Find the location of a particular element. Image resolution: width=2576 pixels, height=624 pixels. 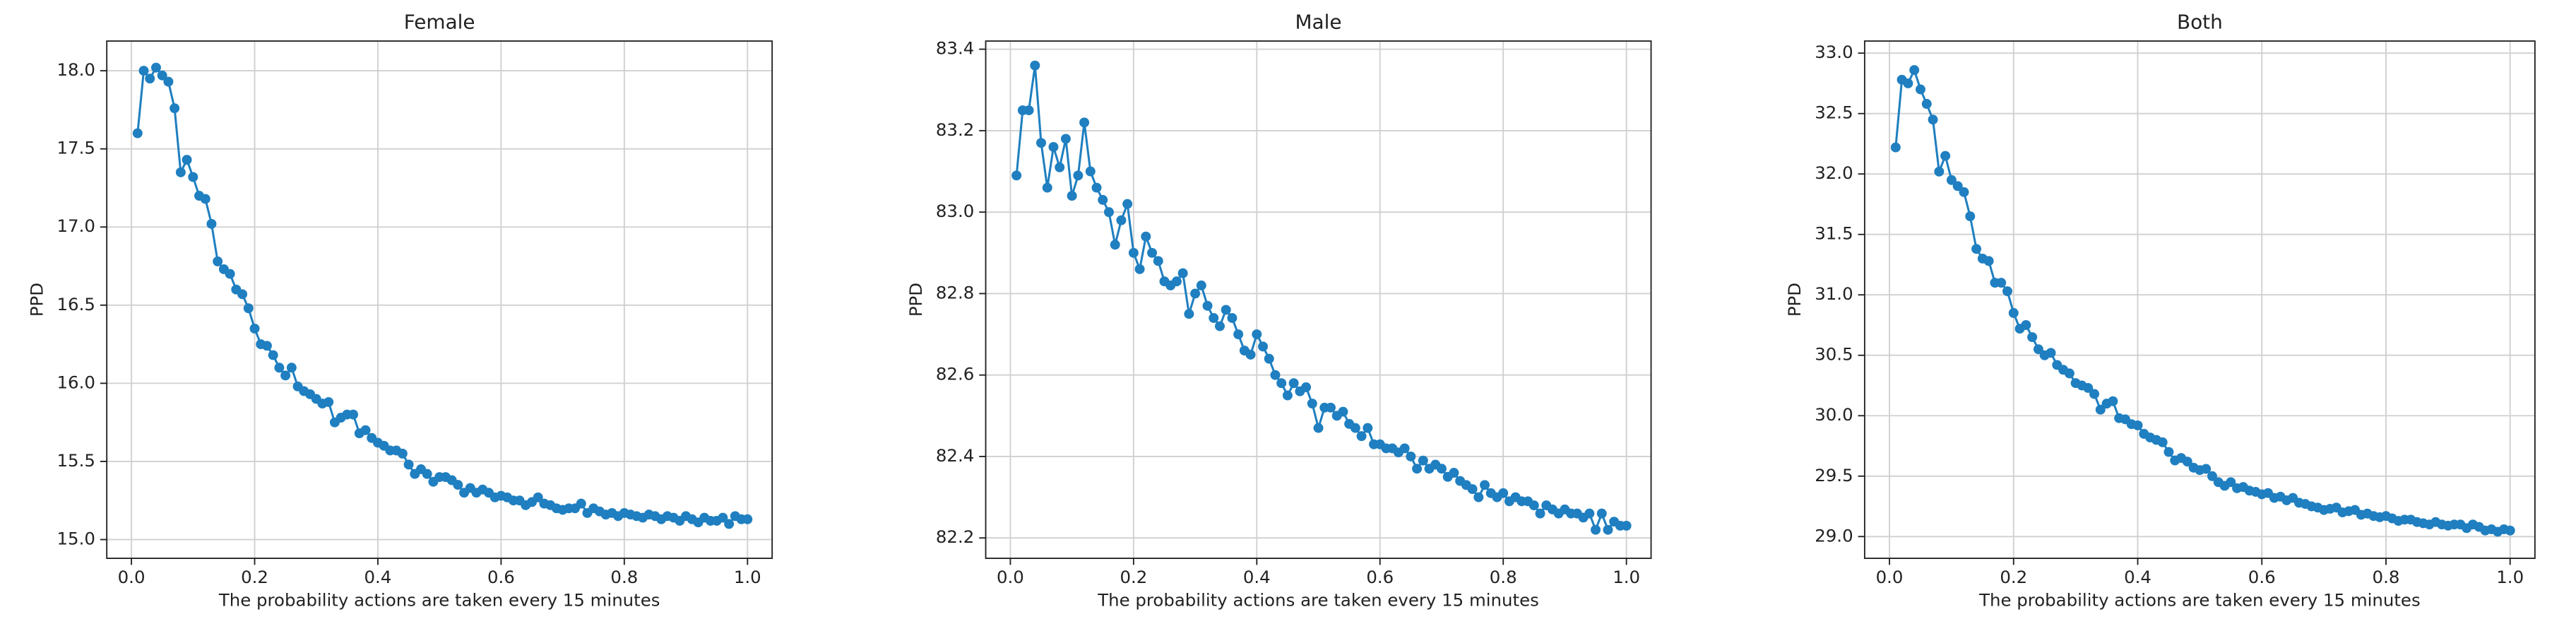

y-tick-label: 82.2 is located at coordinates (955, 536).